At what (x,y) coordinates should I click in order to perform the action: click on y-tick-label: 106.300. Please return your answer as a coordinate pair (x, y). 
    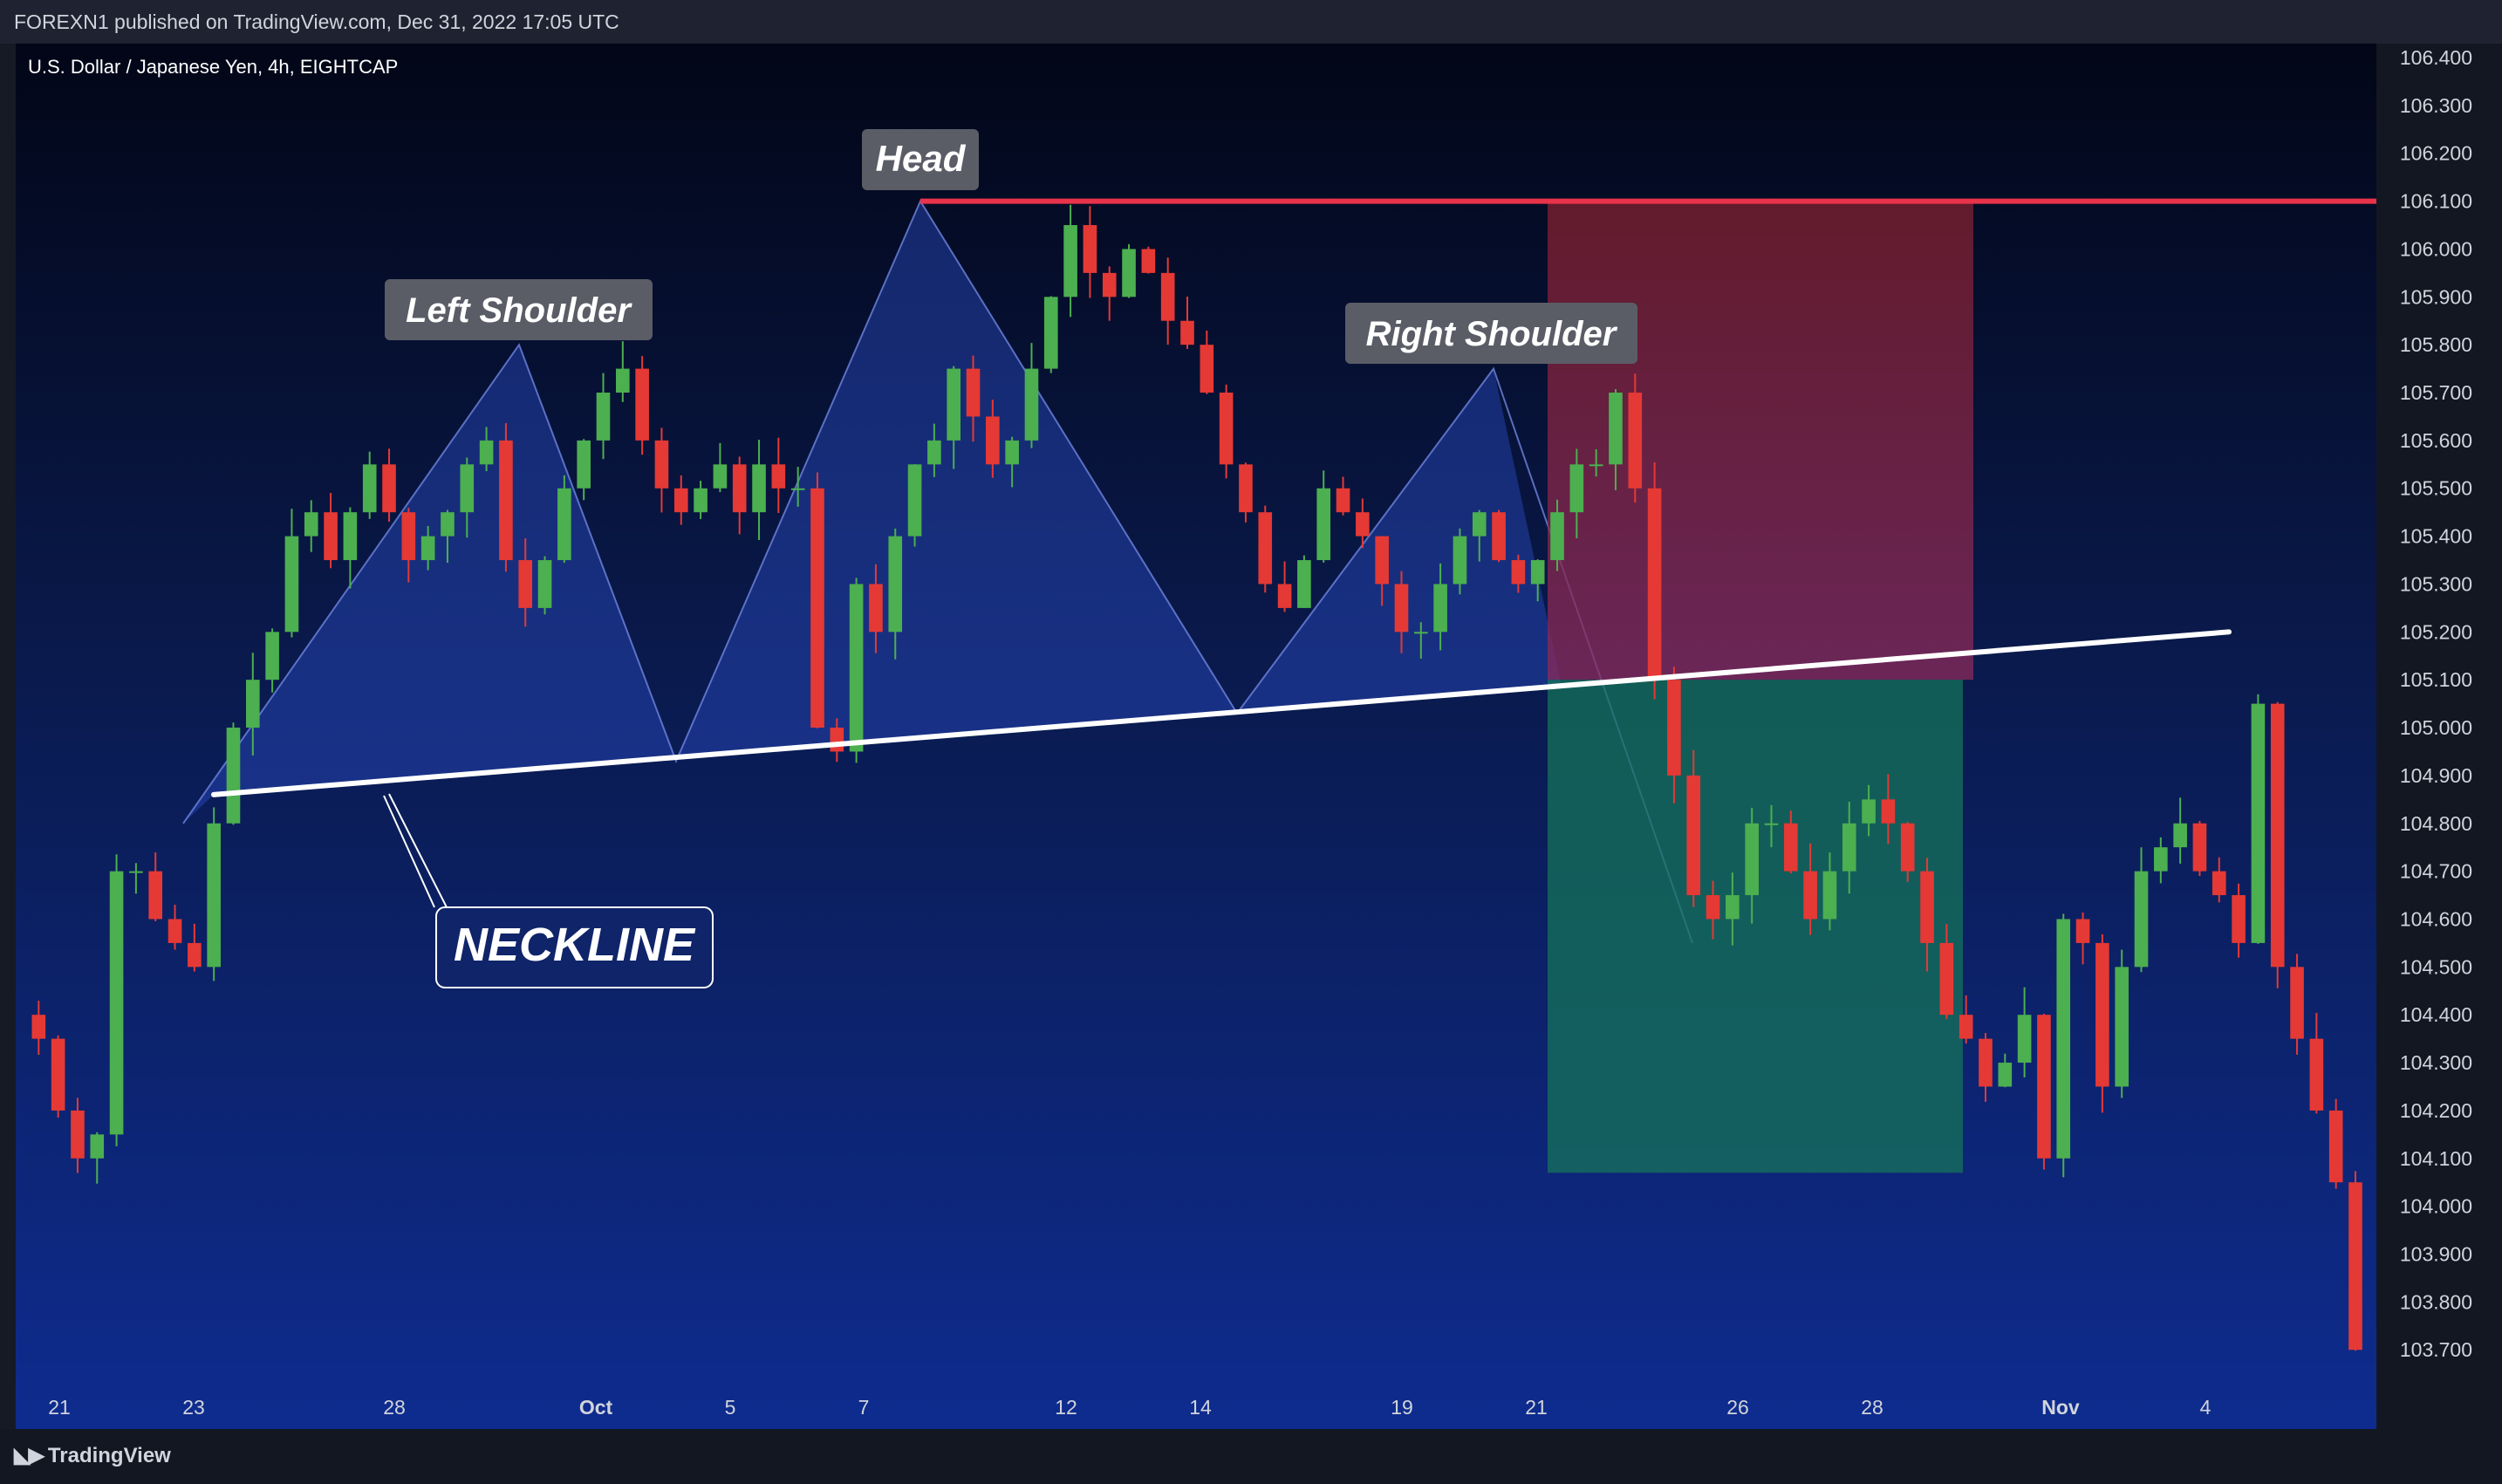
    Looking at the image, I should click on (2436, 105).